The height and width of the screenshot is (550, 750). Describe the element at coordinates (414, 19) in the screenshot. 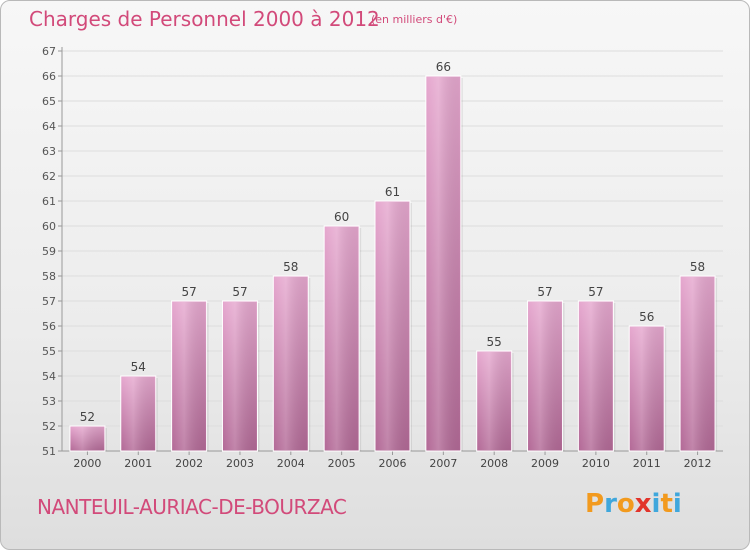

I see `chart-units: (en milliers d'€)` at that location.